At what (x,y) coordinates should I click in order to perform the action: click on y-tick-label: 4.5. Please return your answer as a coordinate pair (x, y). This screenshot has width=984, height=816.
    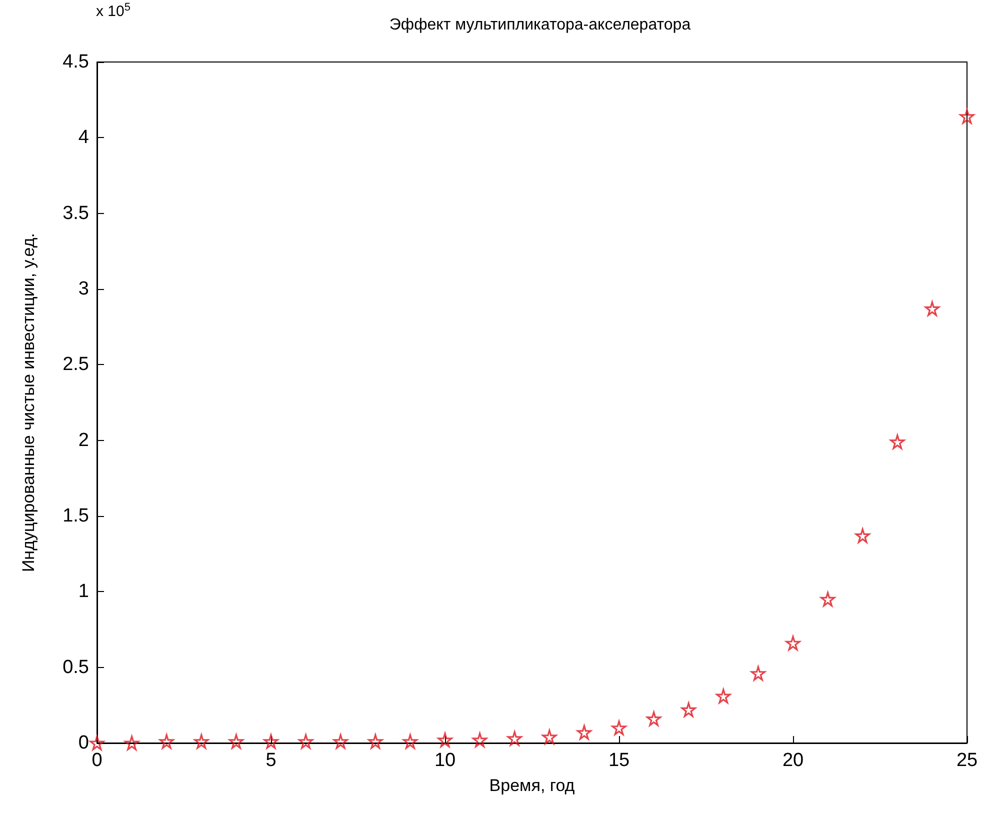
    Looking at the image, I should click on (75, 62).